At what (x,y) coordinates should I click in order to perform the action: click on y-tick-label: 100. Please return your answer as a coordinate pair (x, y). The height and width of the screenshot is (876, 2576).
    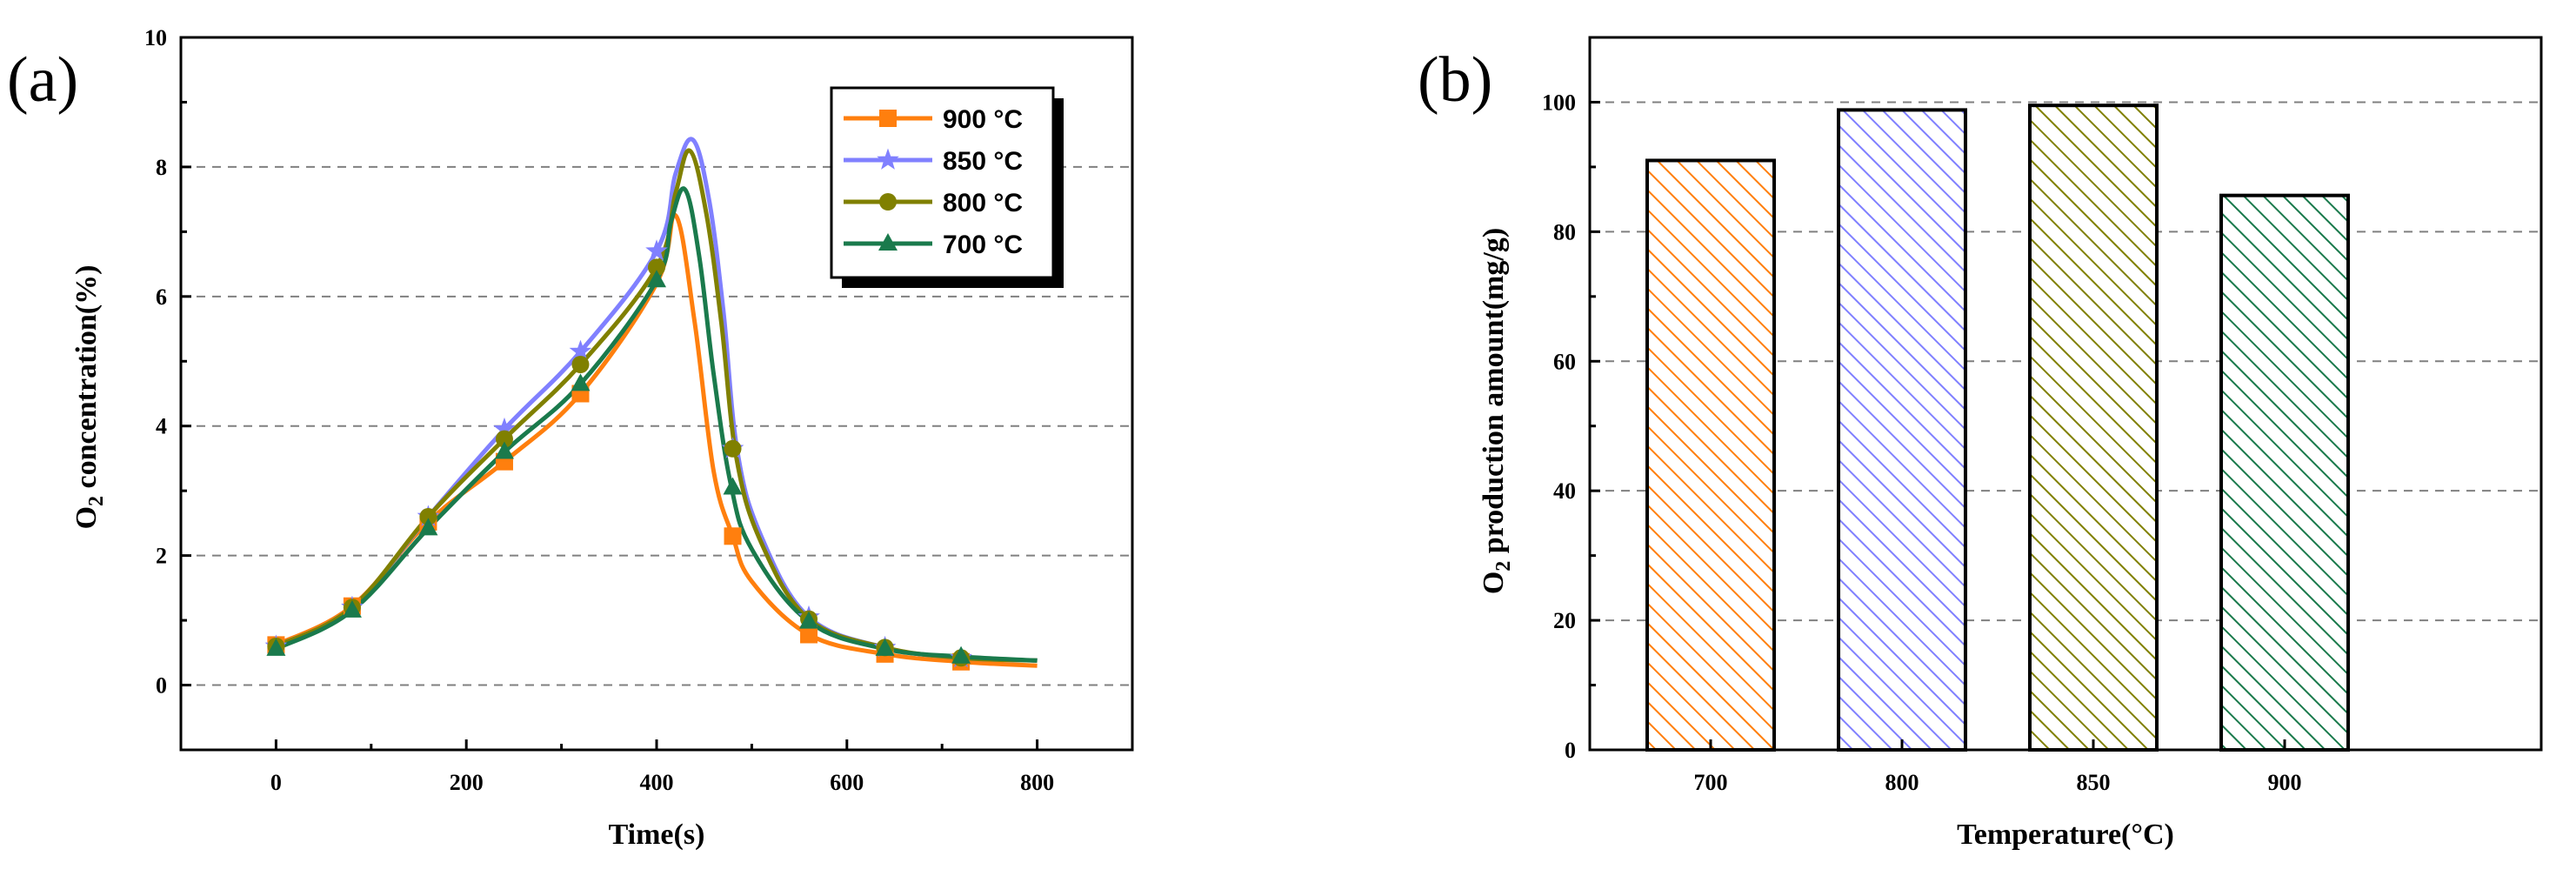
    Looking at the image, I should click on (1559, 102).